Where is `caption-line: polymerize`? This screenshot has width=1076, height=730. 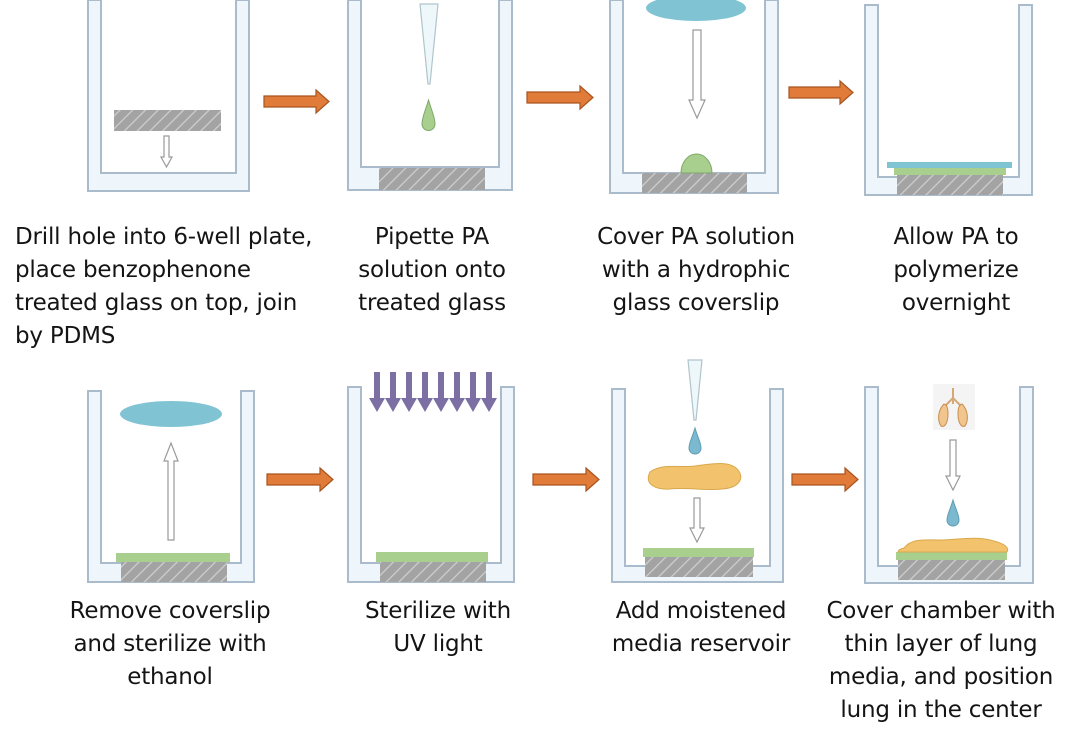 caption-line: polymerize is located at coordinates (956, 270).